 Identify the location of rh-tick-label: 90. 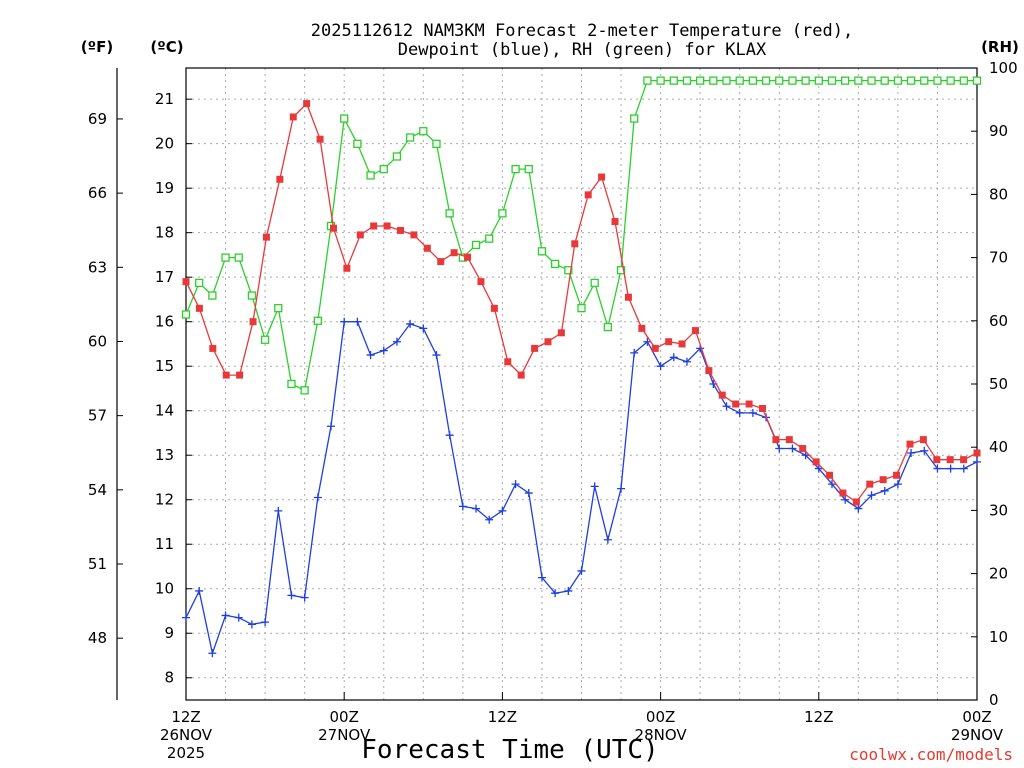
(998, 131).